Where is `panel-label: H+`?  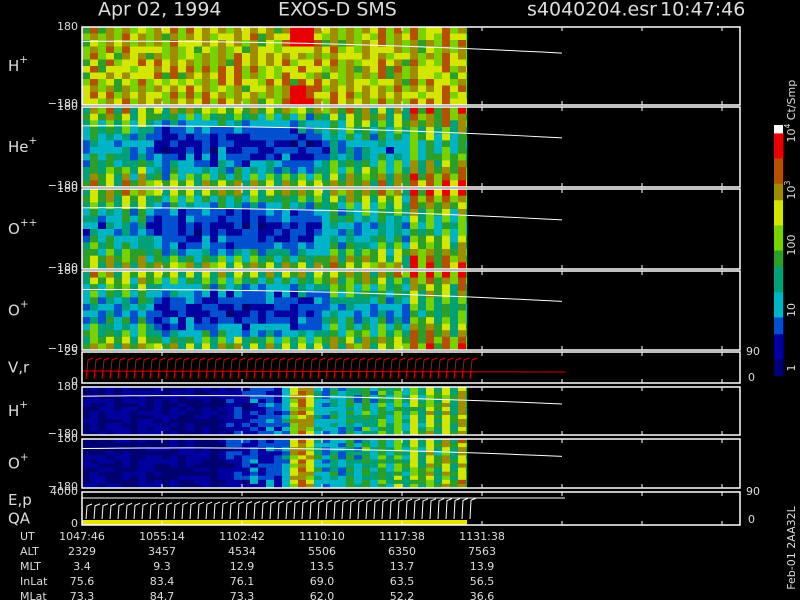
panel-label: H+ is located at coordinates (18, 409).